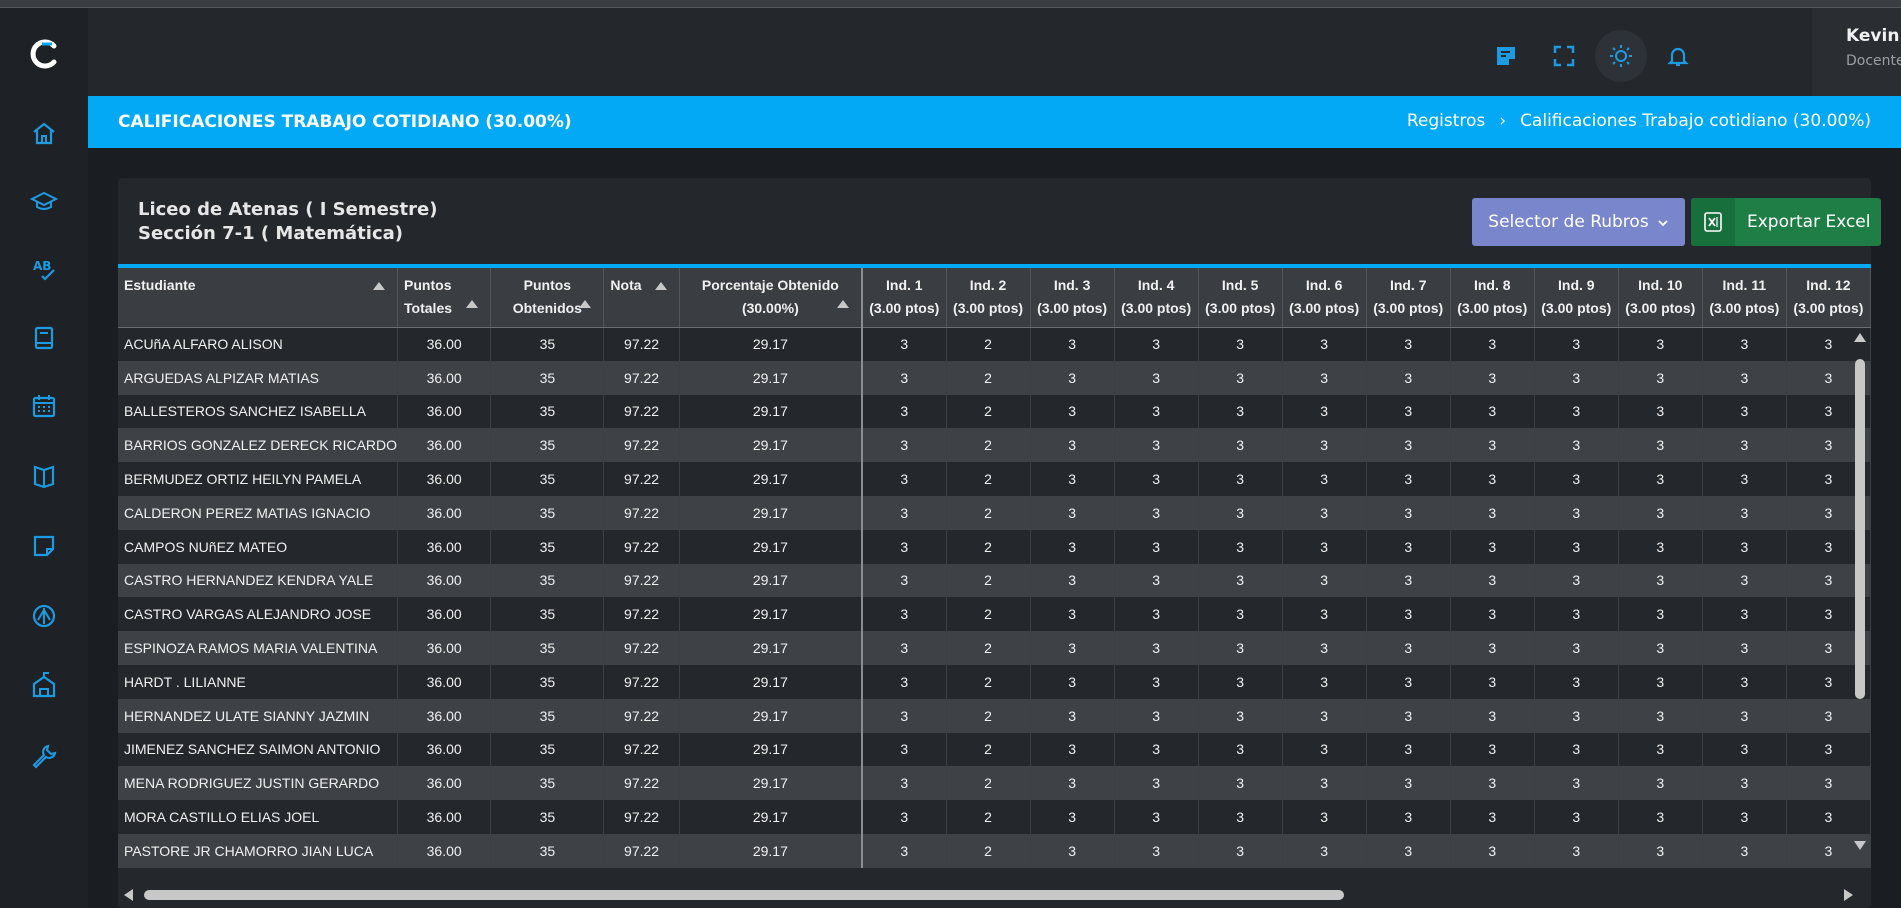  I want to click on vertical-scrollbar, so click(1859, 593).